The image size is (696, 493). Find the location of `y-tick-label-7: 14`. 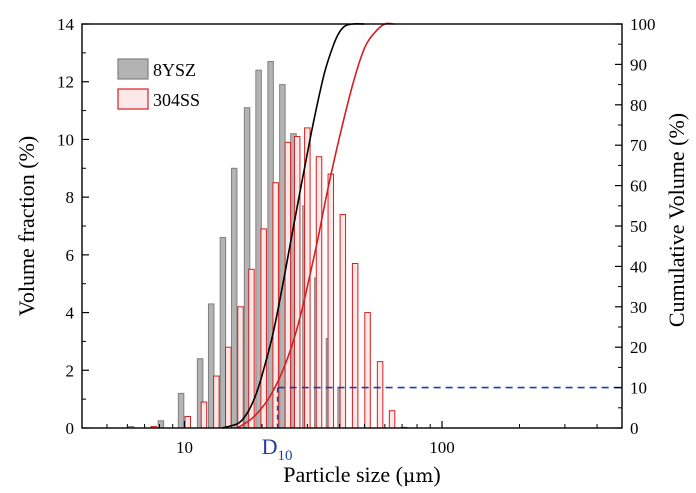

y-tick-label-7: 14 is located at coordinates (66, 24).